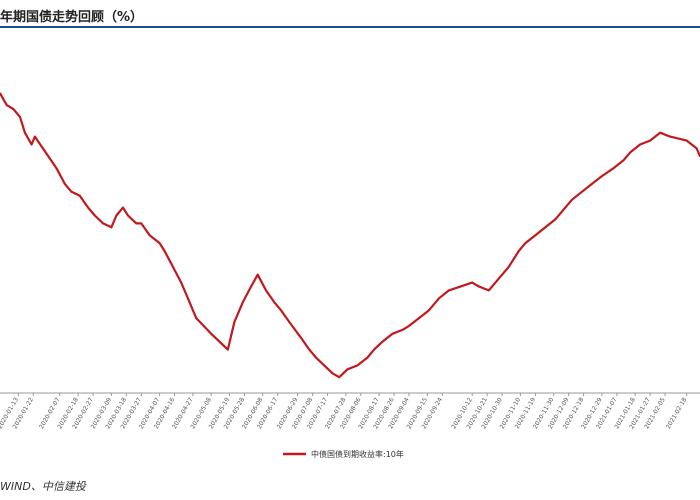 The width and height of the screenshot is (700, 500). Describe the element at coordinates (677, 413) in the screenshot. I see `x-tick-label: 2021-02-18` at that location.